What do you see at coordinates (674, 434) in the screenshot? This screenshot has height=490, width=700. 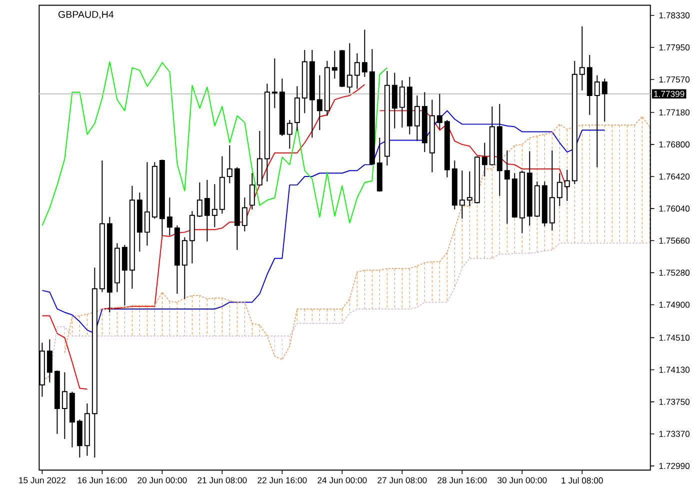 I see `y-tick-label: 1.73370` at bounding box center [674, 434].